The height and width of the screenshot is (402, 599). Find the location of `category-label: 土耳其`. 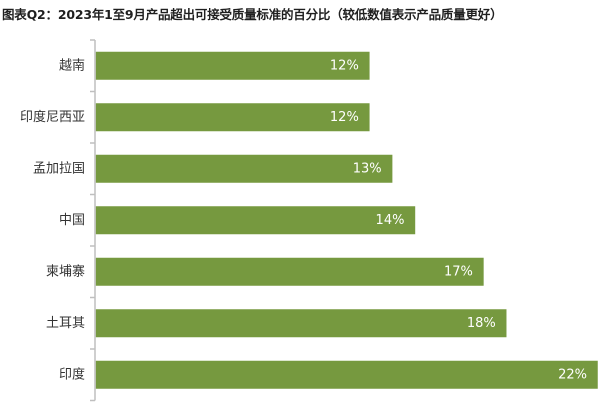

category-label: 土耳其 is located at coordinates (65, 323).